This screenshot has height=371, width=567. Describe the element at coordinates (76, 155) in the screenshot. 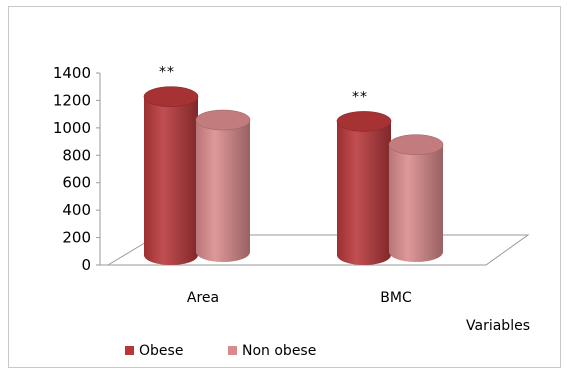

I see `y-tick-label: 800` at that location.